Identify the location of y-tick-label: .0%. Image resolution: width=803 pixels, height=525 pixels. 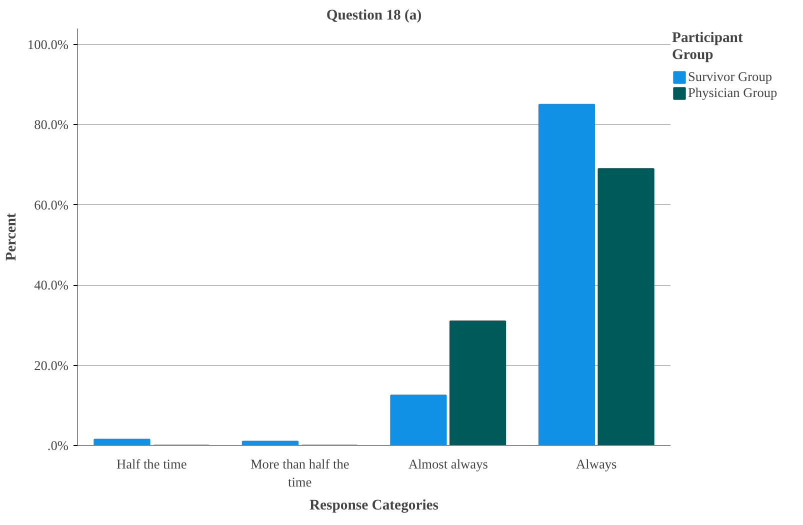
(58, 445).